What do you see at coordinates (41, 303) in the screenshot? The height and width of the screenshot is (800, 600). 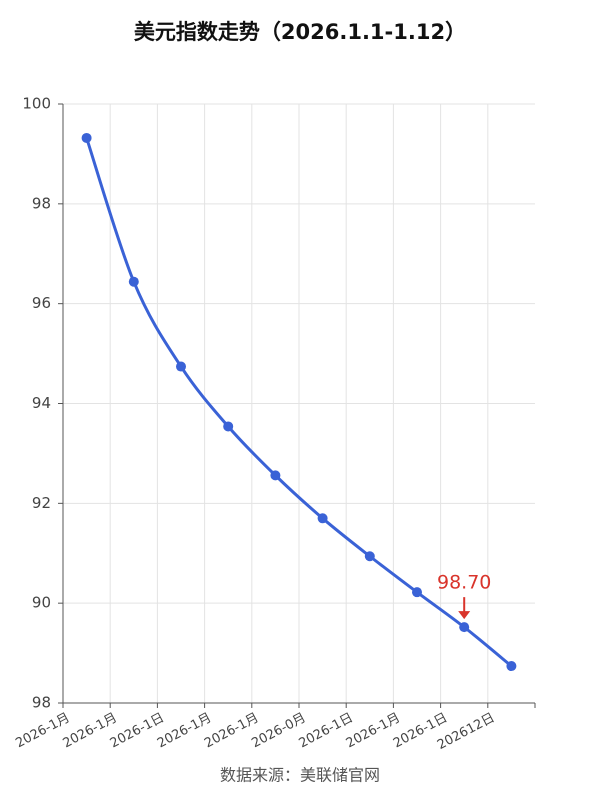 I see `y-tick-label: 96` at bounding box center [41, 303].